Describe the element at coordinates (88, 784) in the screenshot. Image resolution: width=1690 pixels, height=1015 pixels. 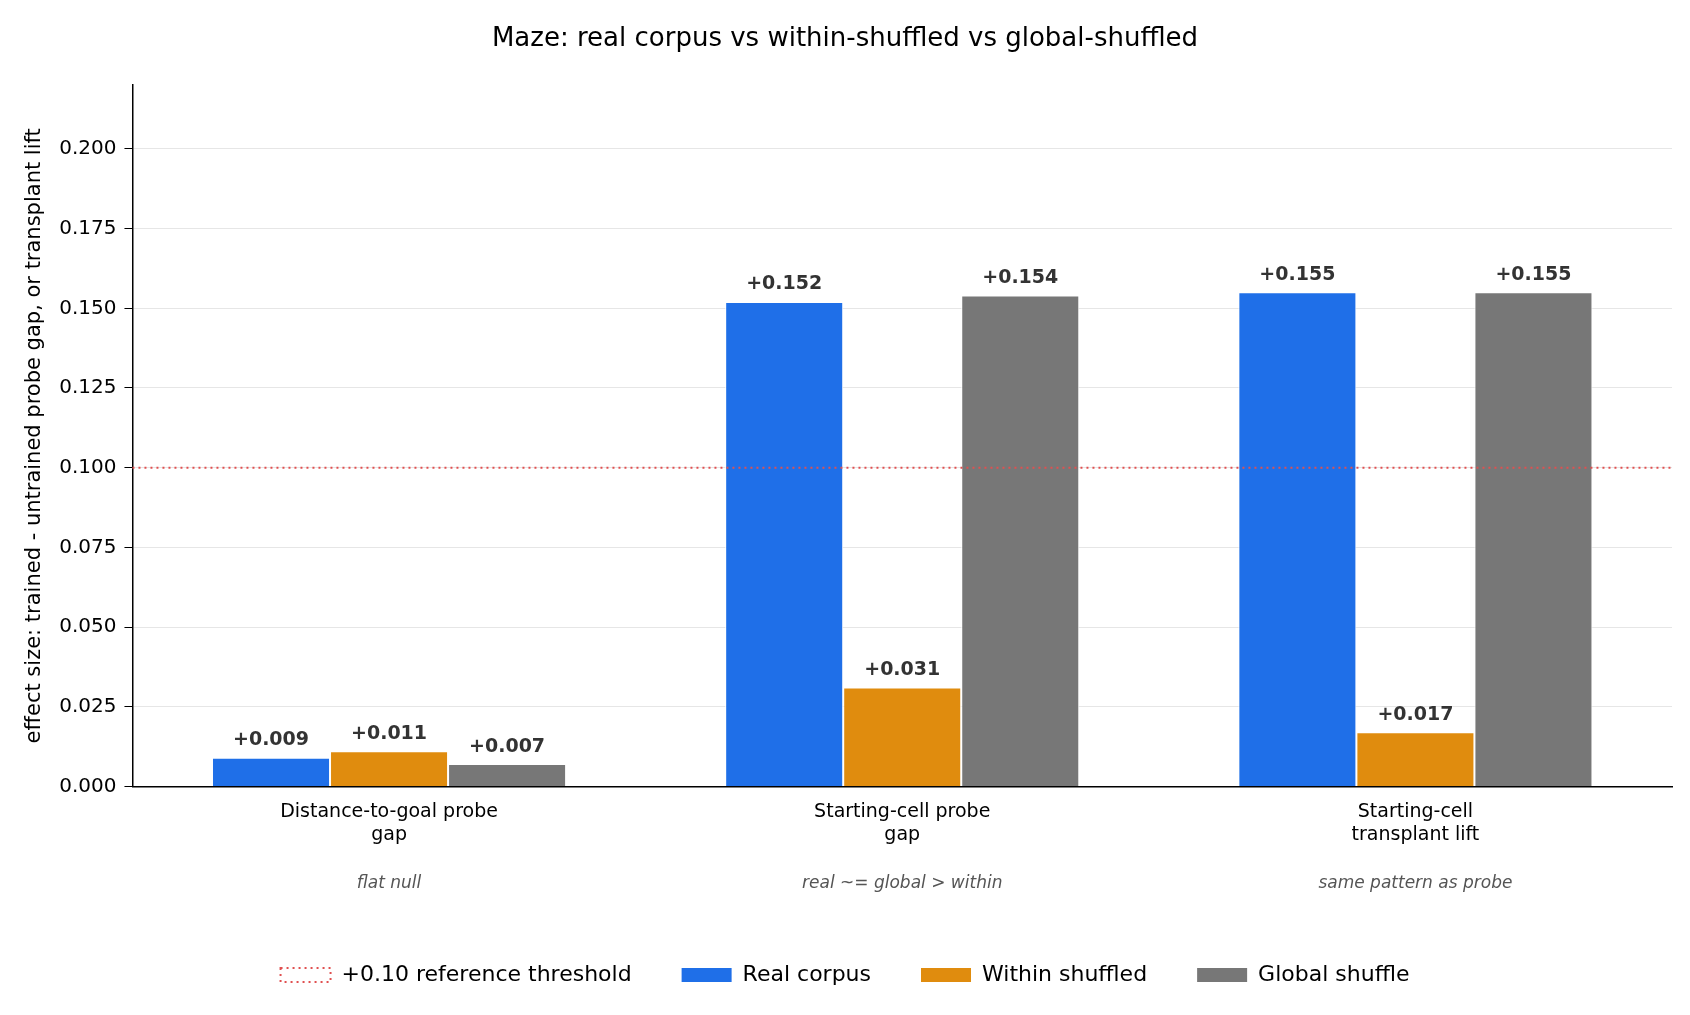
I see `y-tick-label: 0.000` at that location.